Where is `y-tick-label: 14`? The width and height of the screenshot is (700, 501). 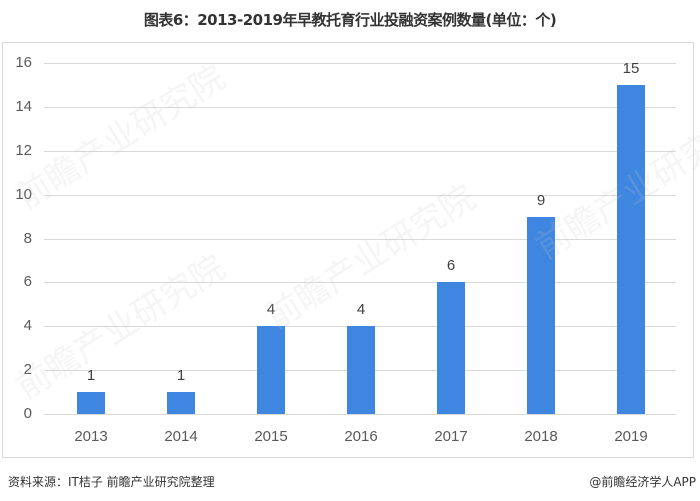 y-tick-label: 14 is located at coordinates (23, 106).